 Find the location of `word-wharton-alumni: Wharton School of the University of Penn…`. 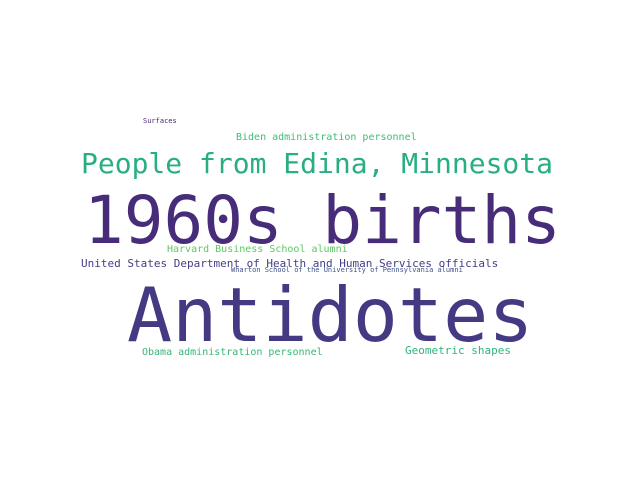

word-wharton-alumni: Wharton School of the University of Penn… is located at coordinates (347, 270).